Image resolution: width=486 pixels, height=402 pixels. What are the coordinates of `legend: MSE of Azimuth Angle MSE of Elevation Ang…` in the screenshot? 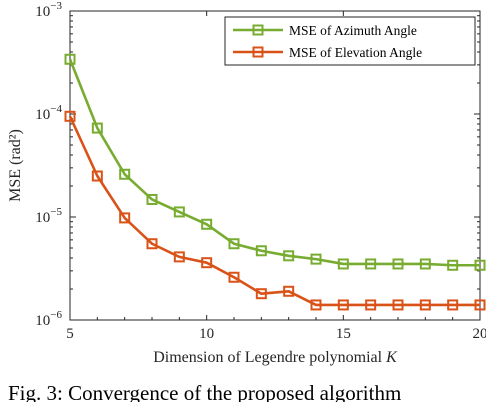 It's located at (350, 41).